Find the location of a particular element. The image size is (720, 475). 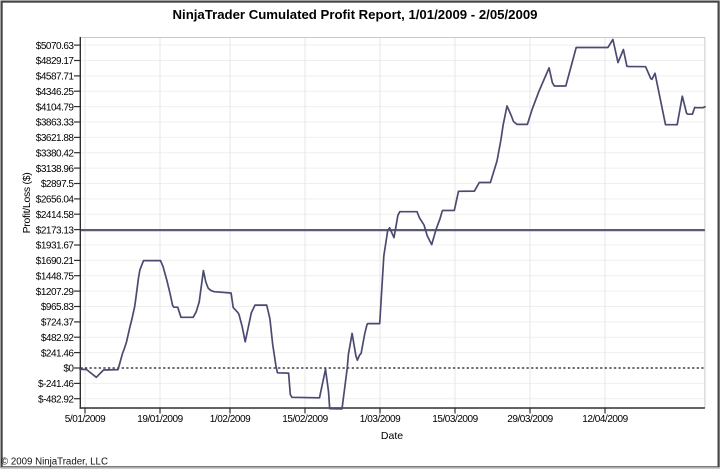

svg-text: $3138.96 is located at coordinates (55, 169).